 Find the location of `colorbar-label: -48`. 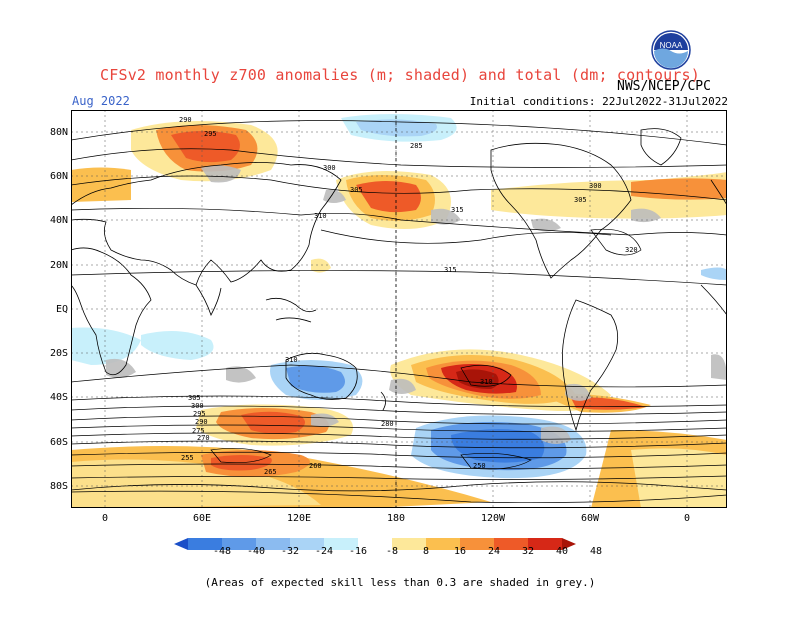

colorbar-label: -48 is located at coordinates (222, 551).